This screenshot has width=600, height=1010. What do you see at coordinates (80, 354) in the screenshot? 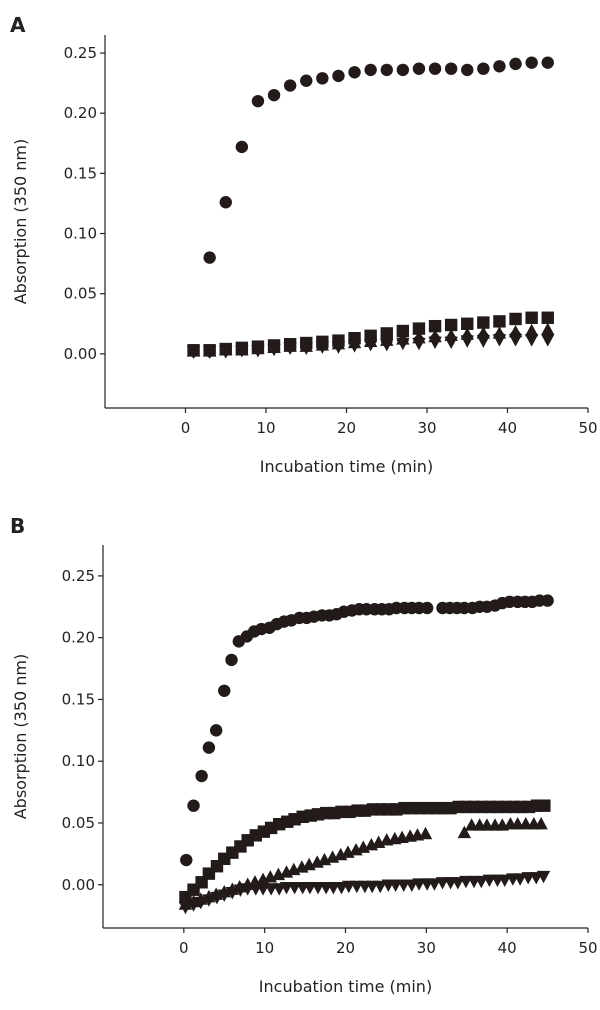
I see `y-tick-label: 0.00` at bounding box center [80, 354].